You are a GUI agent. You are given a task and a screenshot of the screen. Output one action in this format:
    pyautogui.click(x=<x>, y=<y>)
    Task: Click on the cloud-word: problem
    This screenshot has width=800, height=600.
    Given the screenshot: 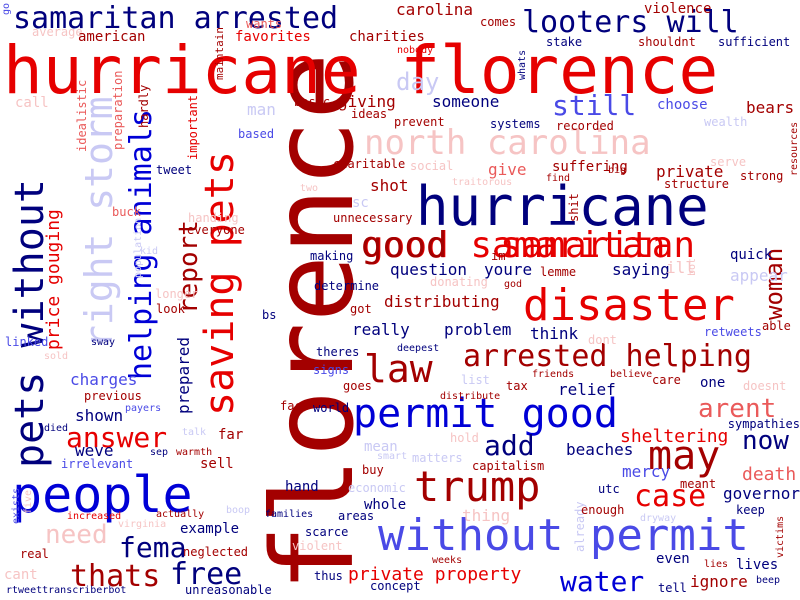 What is the action you would take?
    pyautogui.click(x=478, y=329)
    